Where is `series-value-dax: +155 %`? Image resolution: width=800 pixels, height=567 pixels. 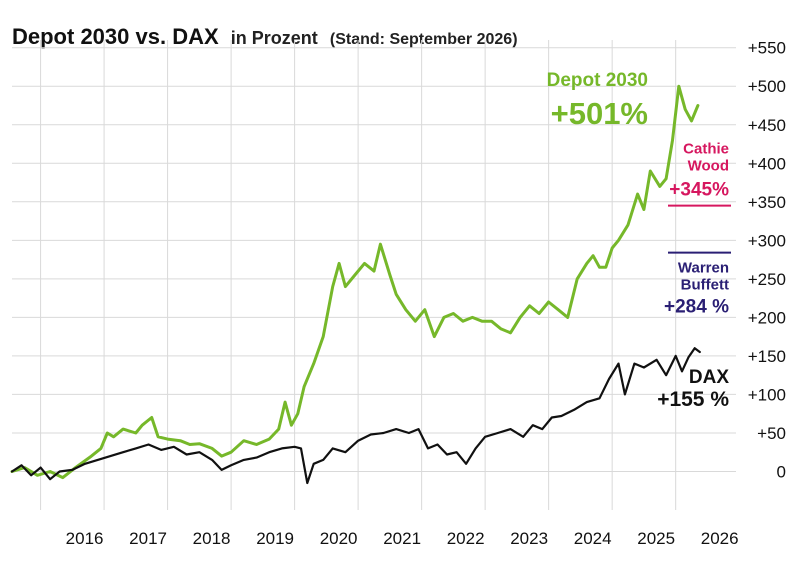
series-value-dax: +155 % is located at coordinates (693, 399).